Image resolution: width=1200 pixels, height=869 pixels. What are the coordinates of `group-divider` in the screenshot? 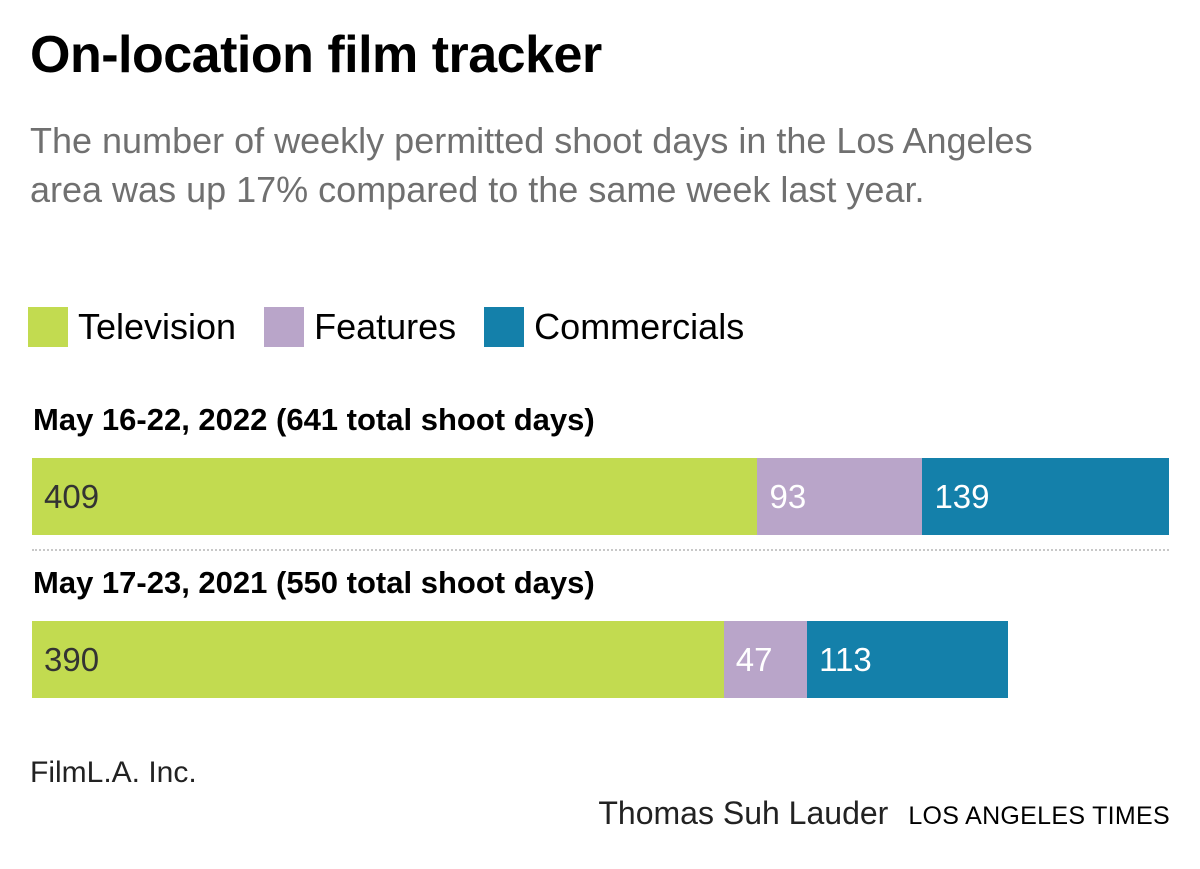 It's located at (600, 550).